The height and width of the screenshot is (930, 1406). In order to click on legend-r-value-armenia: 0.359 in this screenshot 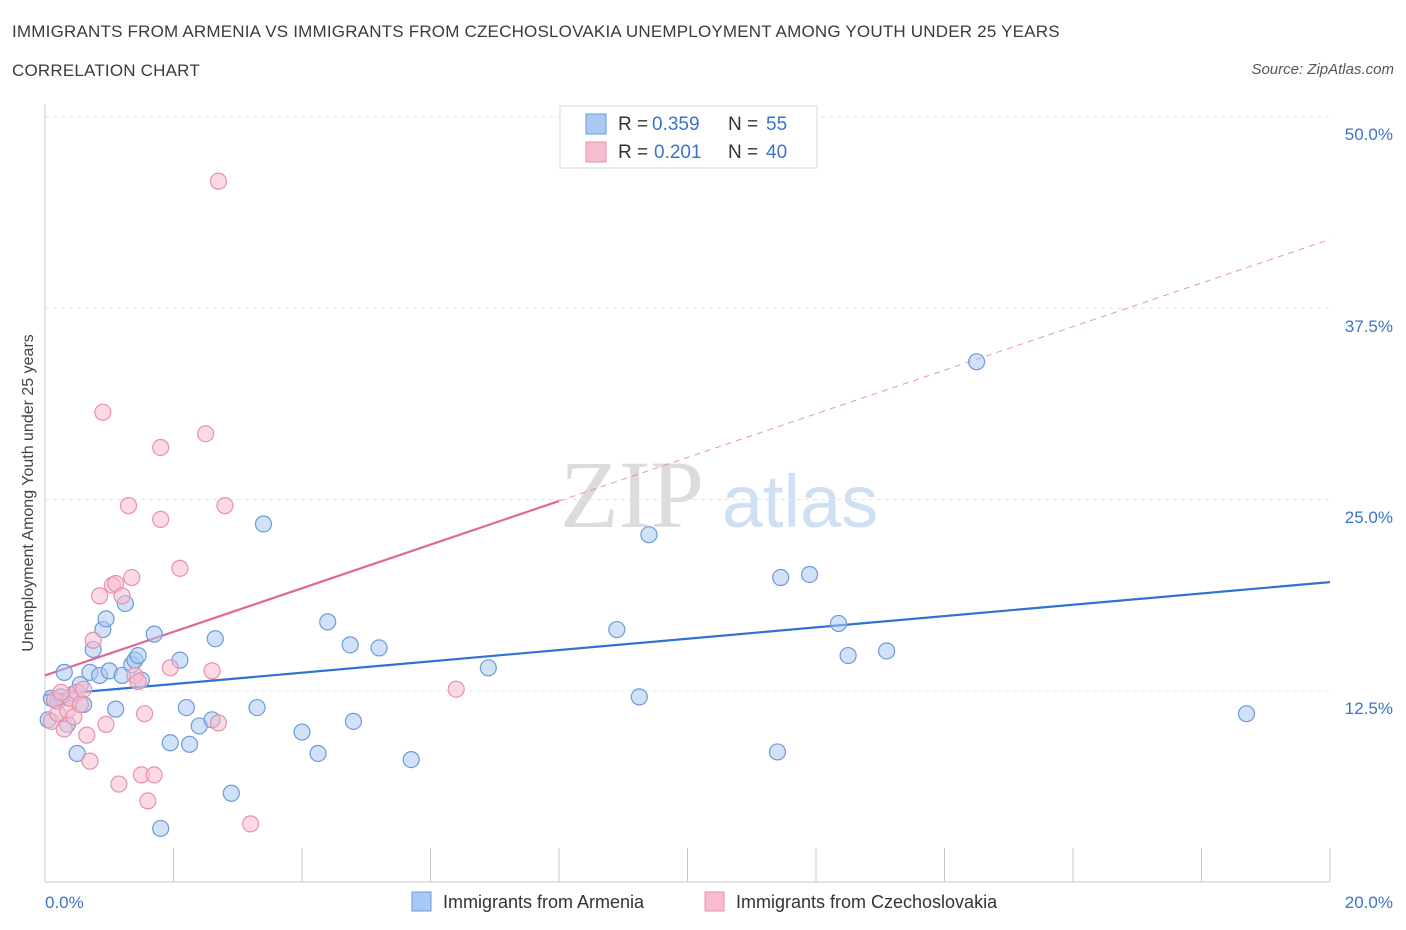, I will do `click(676, 124)`.